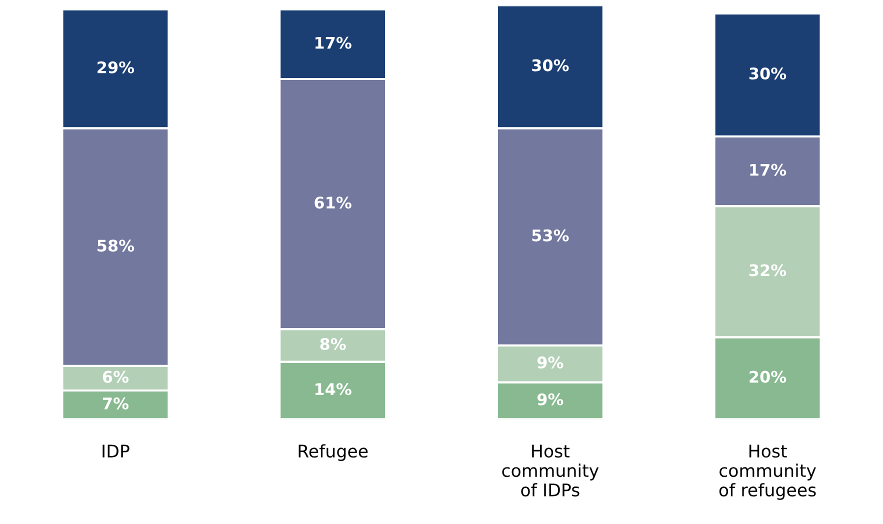 This screenshot has width=883, height=524. I want to click on x-tick-label: Refugee, so click(333, 452).